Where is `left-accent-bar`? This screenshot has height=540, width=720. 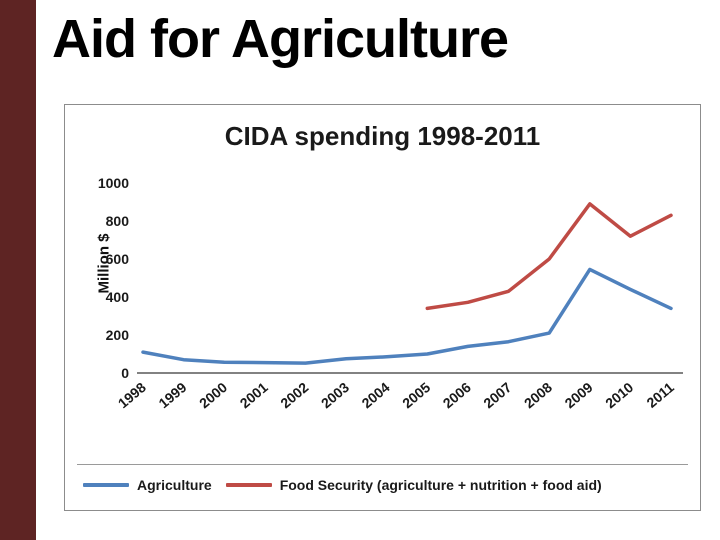
left-accent-bar is located at coordinates (18, 270).